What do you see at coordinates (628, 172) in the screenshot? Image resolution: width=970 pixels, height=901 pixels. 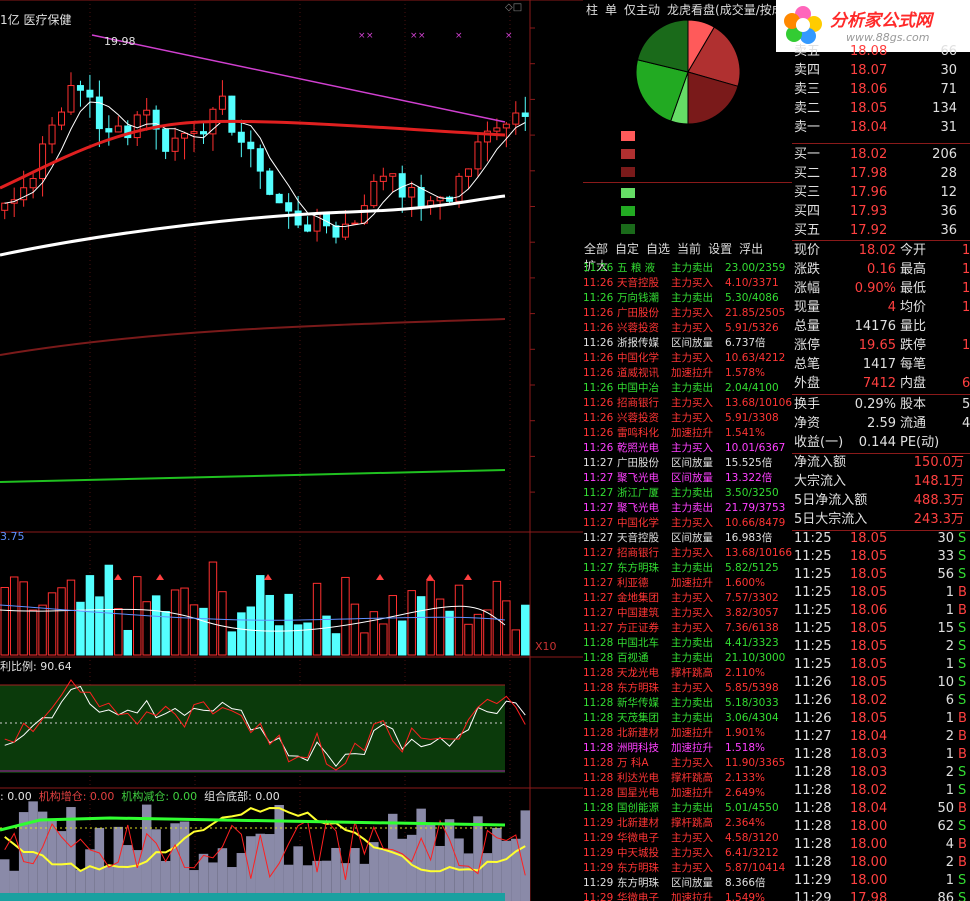 I see `flow-swatch` at bounding box center [628, 172].